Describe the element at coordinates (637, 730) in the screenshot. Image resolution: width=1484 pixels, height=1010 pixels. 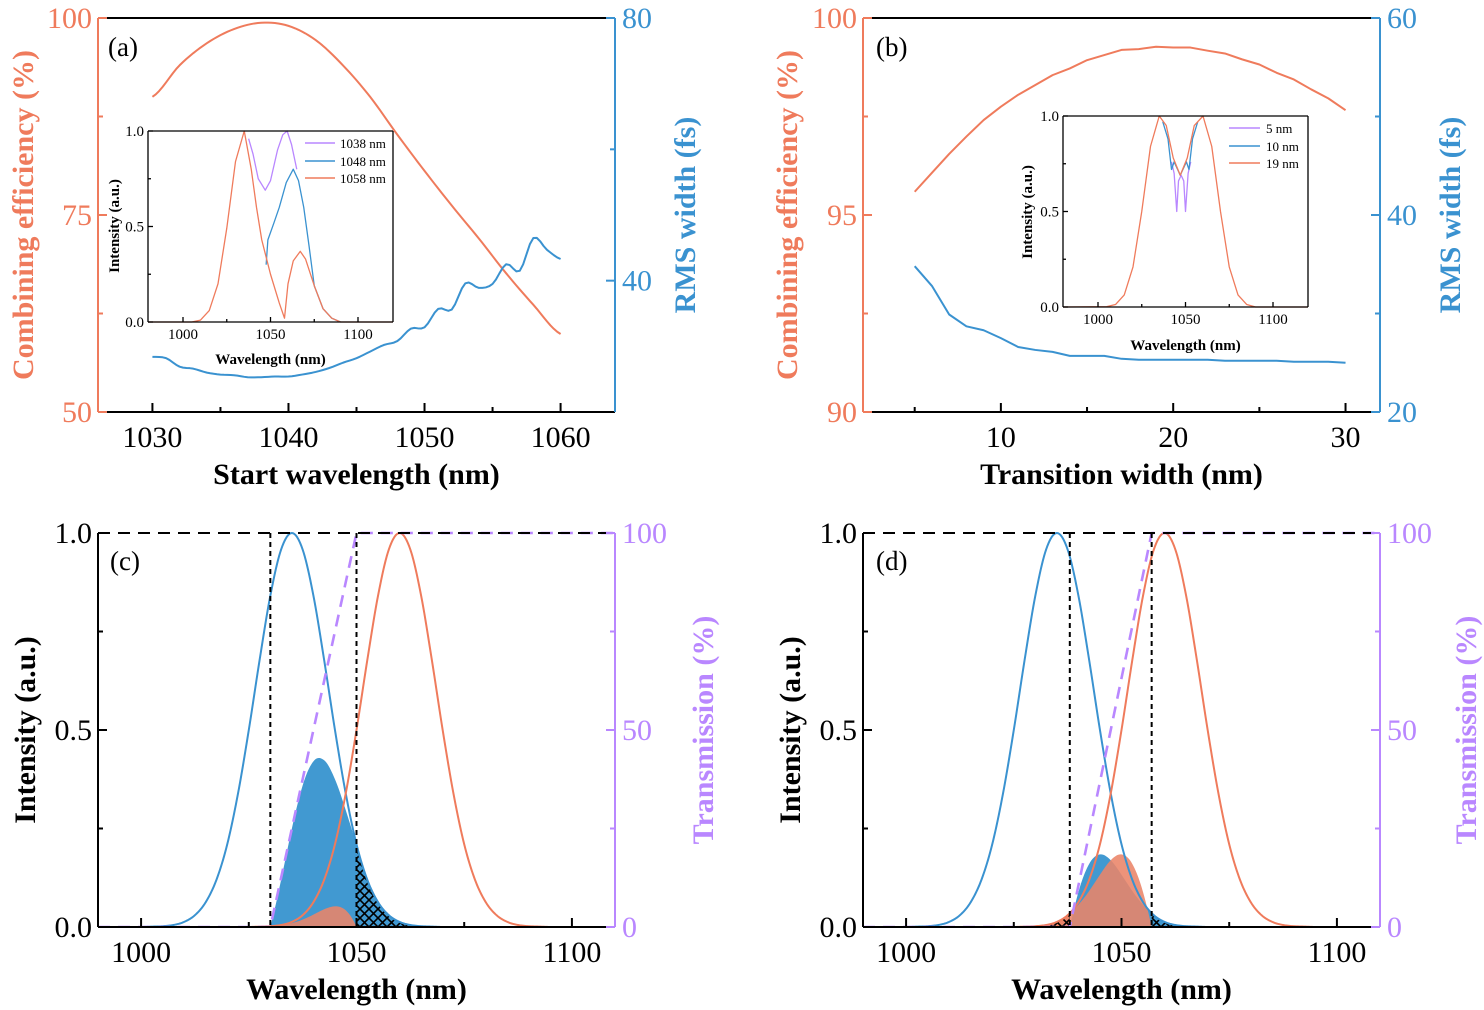
I see `y-right-tick-label: 50` at that location.